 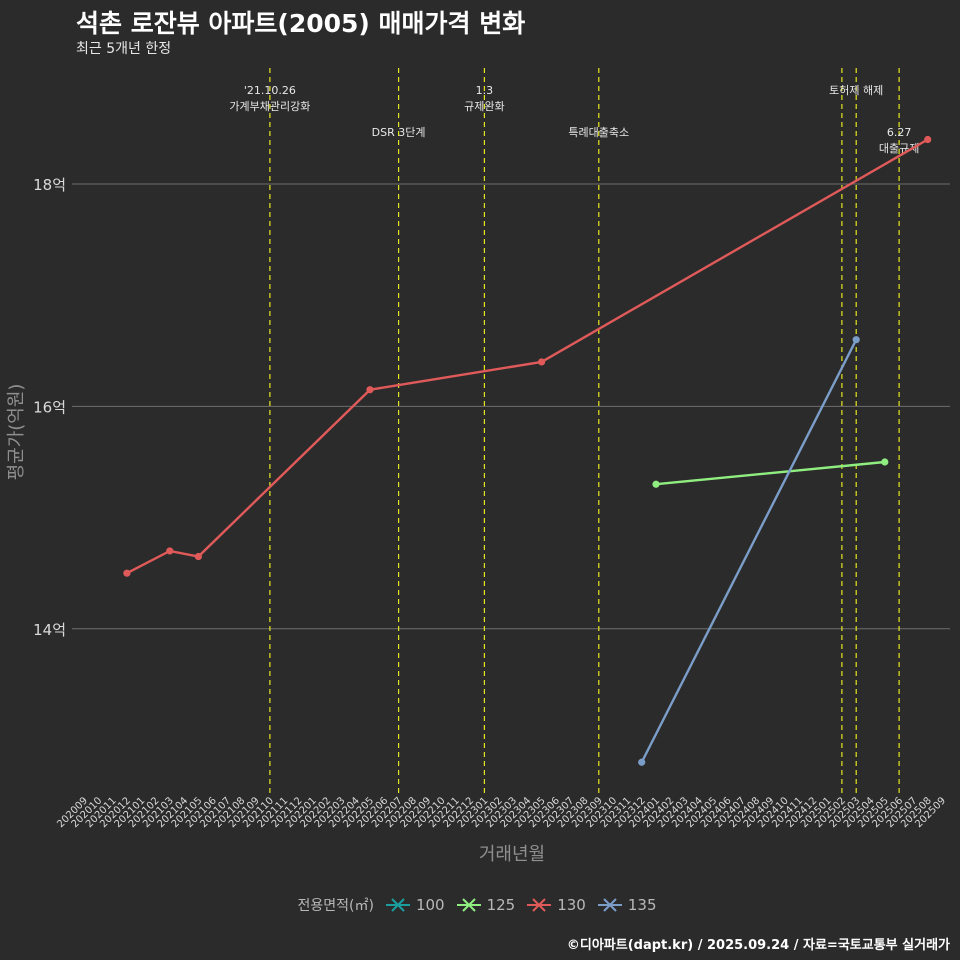 What do you see at coordinates (399, 132) in the screenshot?
I see `event-label: DSR 3단계` at bounding box center [399, 132].